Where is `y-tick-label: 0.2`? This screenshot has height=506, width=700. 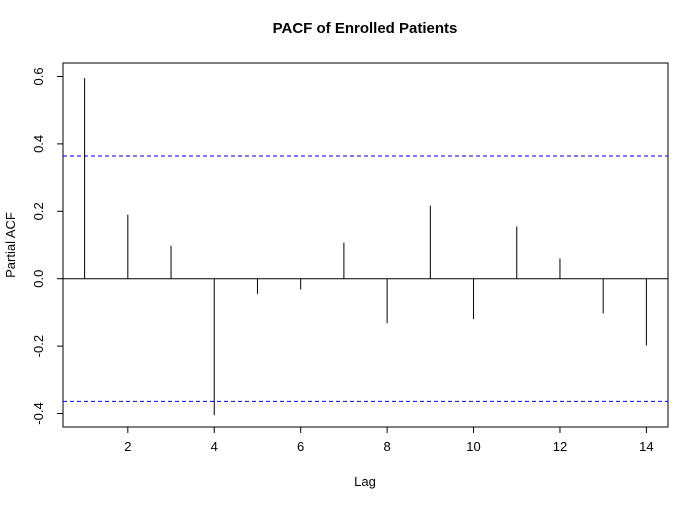 y-tick-label: 0.2 is located at coordinates (38, 211).